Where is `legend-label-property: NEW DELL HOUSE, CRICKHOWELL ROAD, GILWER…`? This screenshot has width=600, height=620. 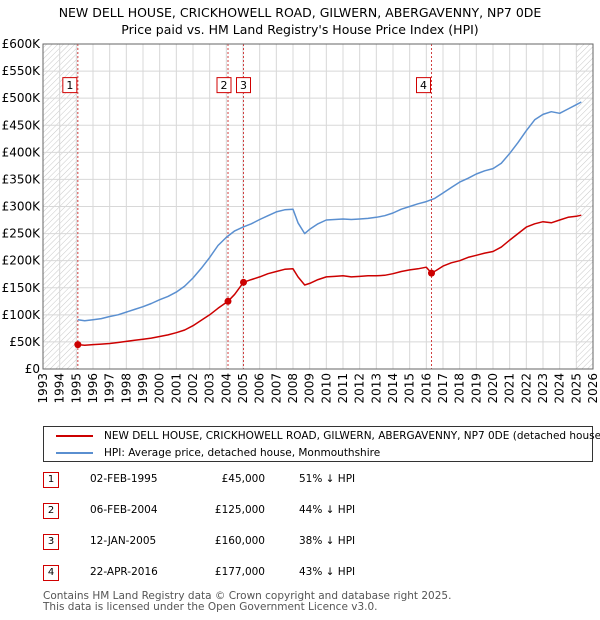
legend-label-property: NEW DELL HOUSE, CRICKHOWELL ROAD, GILWER… is located at coordinates (352, 436).